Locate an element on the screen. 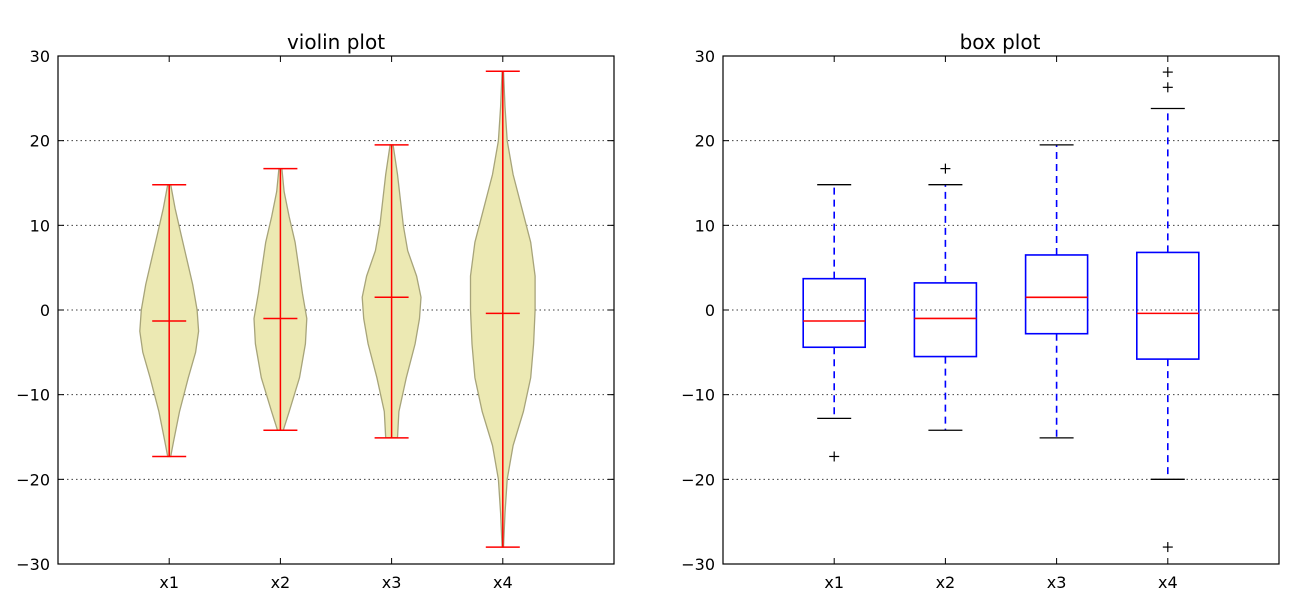  box-flier-x2 is located at coordinates (945, 168).